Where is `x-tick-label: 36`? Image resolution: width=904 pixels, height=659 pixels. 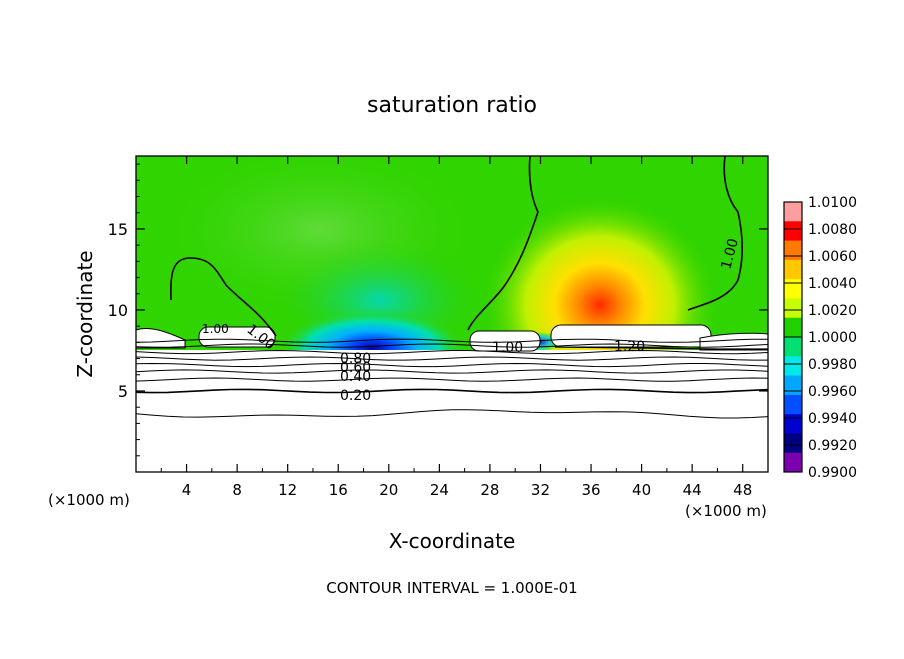
x-tick-label: 36 is located at coordinates (590, 490).